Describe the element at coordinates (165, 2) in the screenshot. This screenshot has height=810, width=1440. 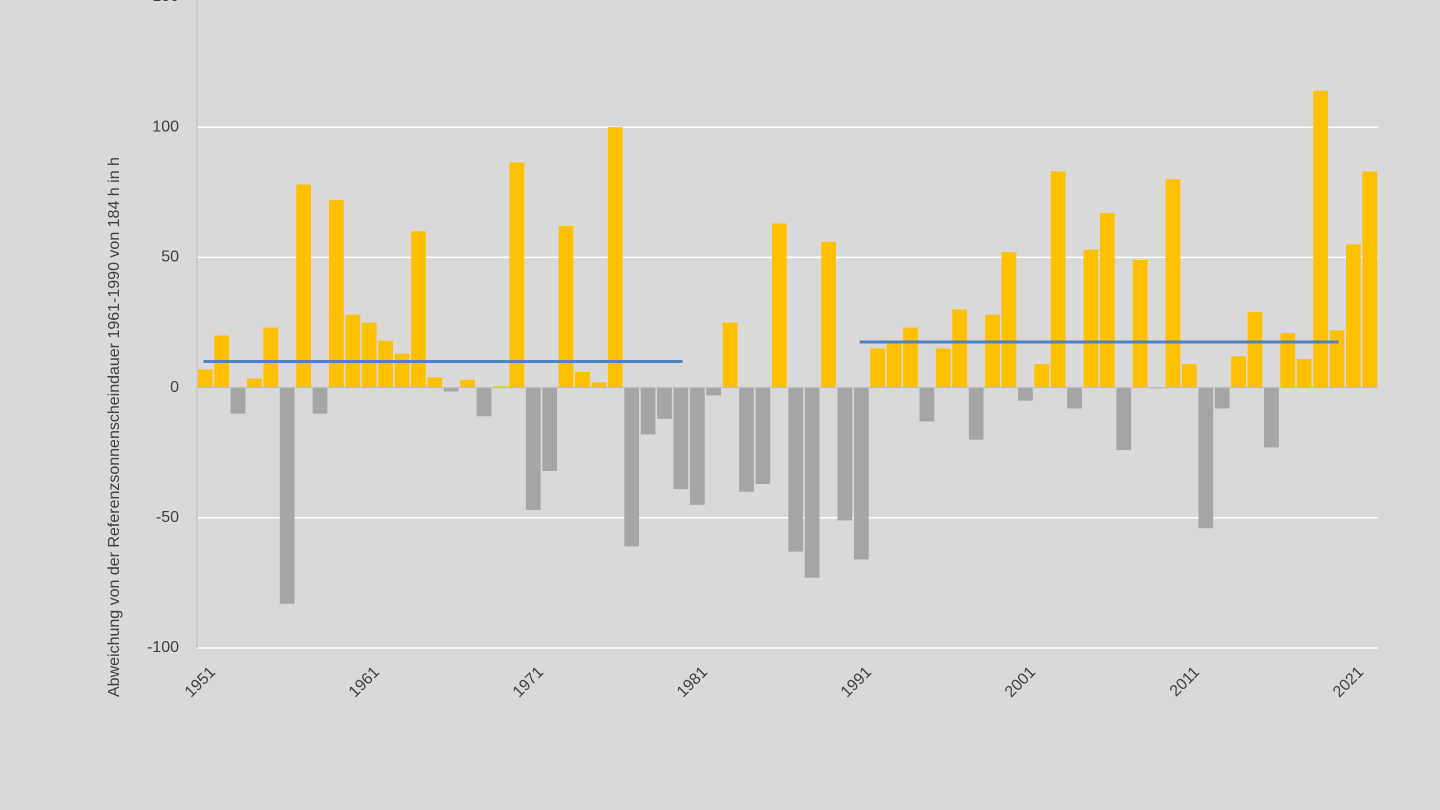
I see `y-tick-label: 150` at that location.